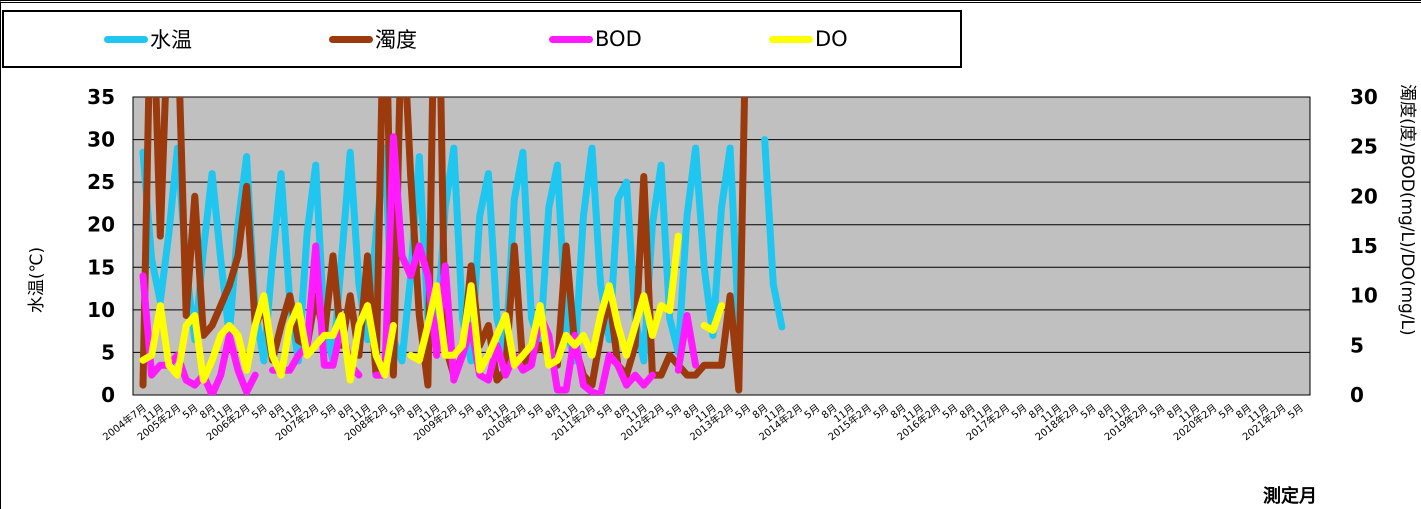 The width and height of the screenshot is (1421, 509). Describe the element at coordinates (101, 182) in the screenshot. I see `y-tick-label-left: 25` at that location.